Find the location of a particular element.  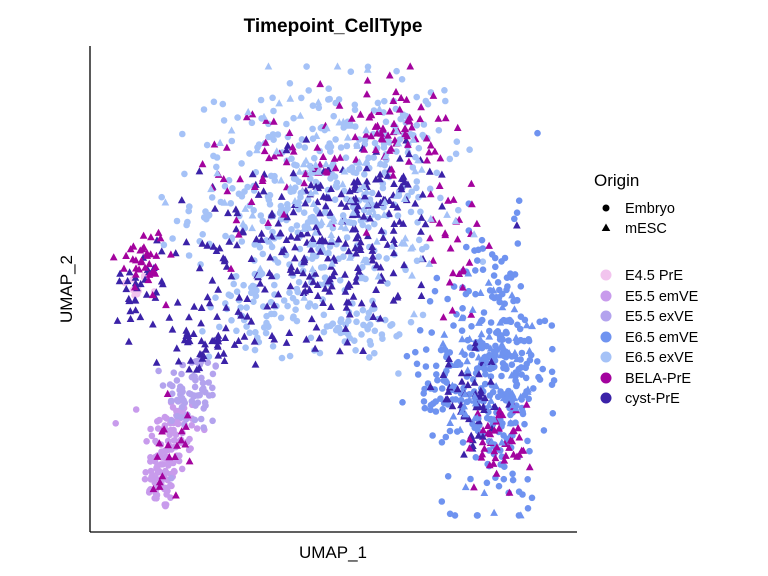

legend-swatch-e65-exve is located at coordinates (606, 357).